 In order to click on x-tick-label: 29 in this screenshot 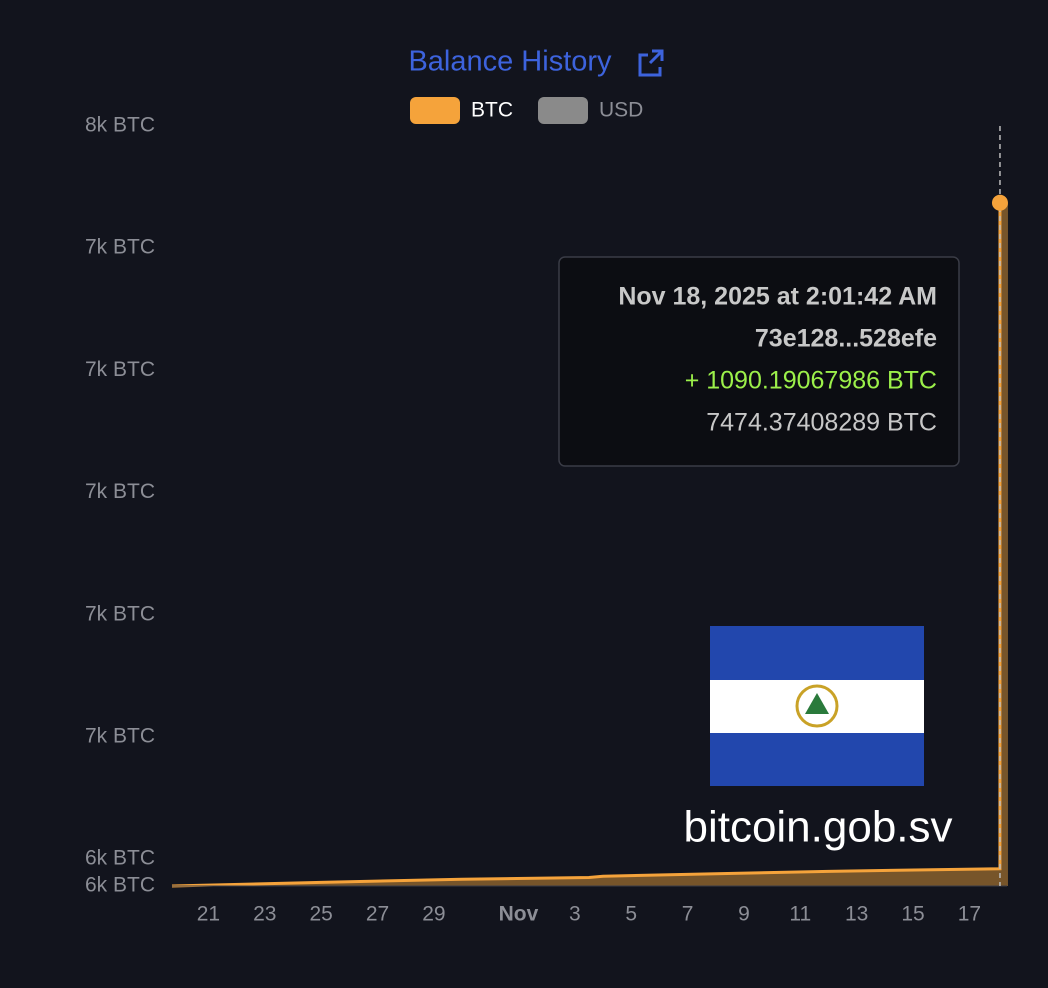, I will do `click(433, 914)`.